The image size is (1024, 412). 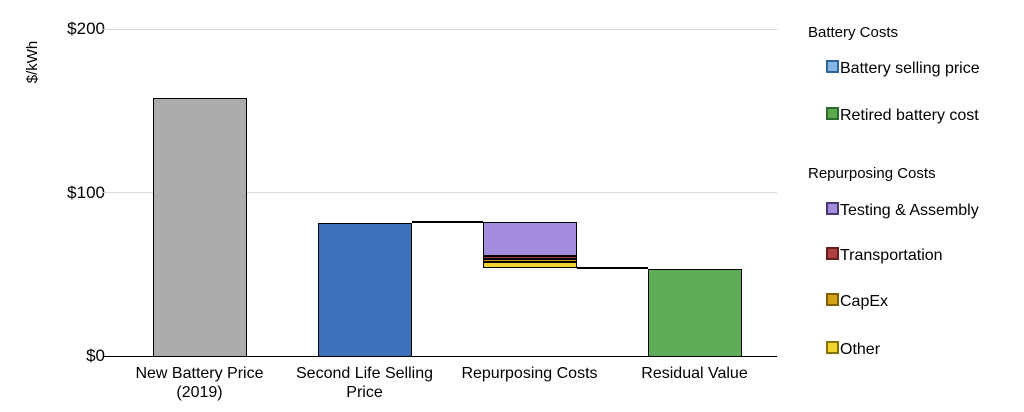 I want to click on bar-residual-value, so click(x=694, y=313).